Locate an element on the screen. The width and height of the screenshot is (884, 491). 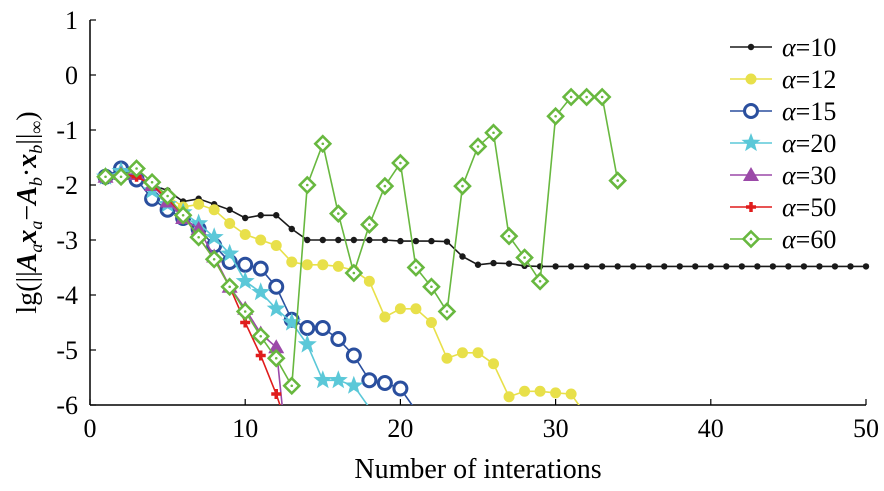
legend-item-alpha-20: α=20 is located at coordinates (783, 143).